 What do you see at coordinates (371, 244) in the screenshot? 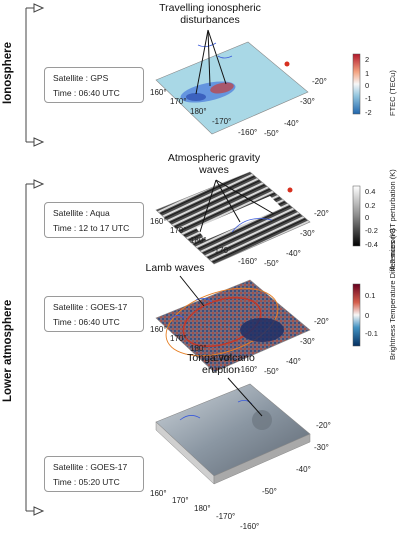
I see `svg-text: -0.4` at bounding box center [371, 244].